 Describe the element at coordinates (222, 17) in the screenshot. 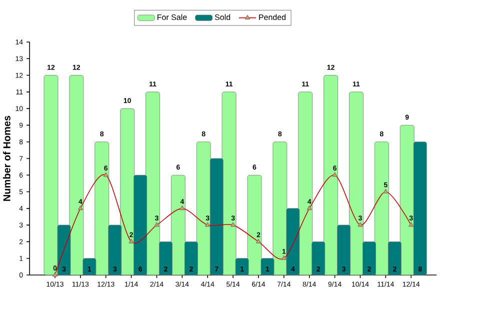

I see `legend-label: Sold` at that location.